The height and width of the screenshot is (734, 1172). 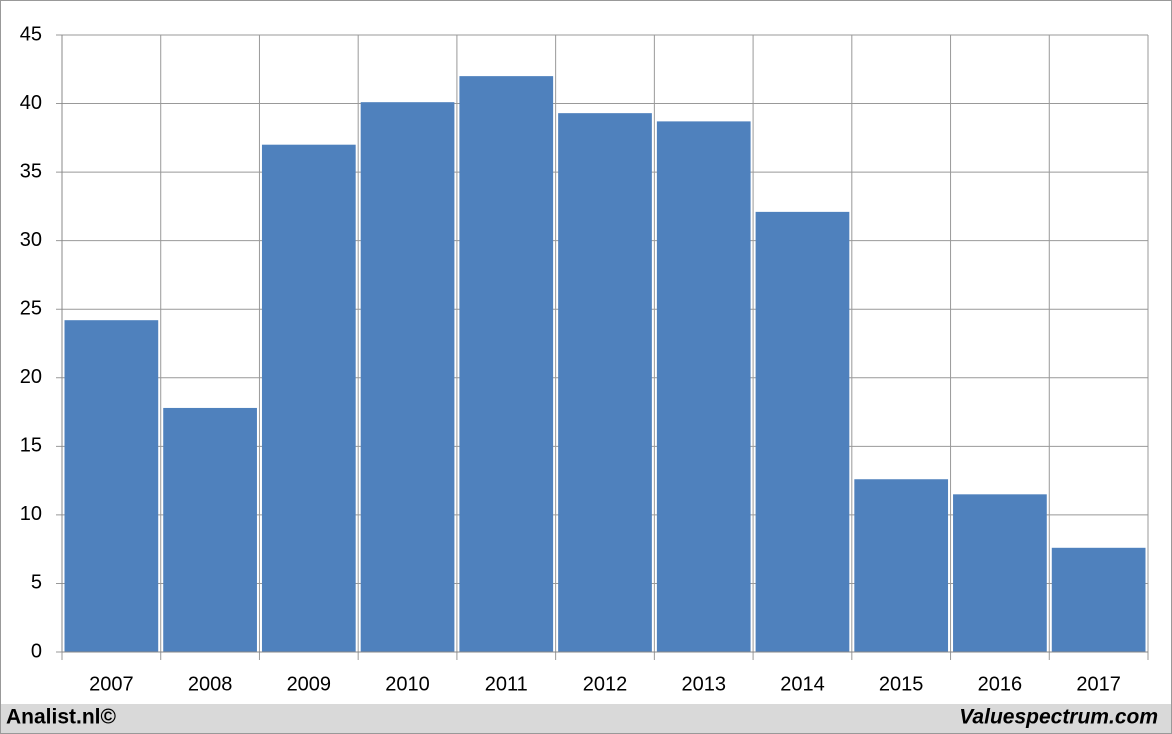 What do you see at coordinates (36, 583) in the screenshot?
I see `y-tick-label: 5` at bounding box center [36, 583].